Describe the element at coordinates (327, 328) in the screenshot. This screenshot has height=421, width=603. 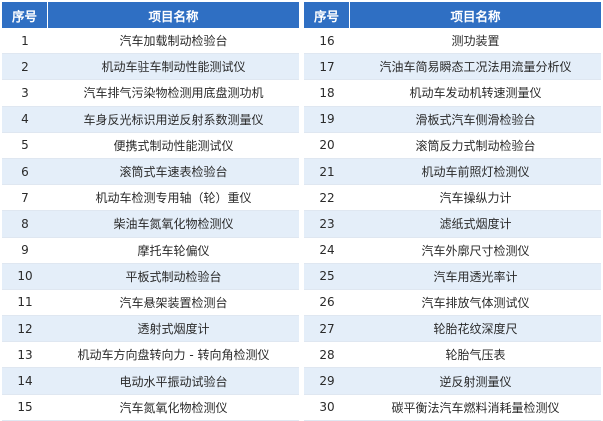
I see `row-number: 27` at that location.